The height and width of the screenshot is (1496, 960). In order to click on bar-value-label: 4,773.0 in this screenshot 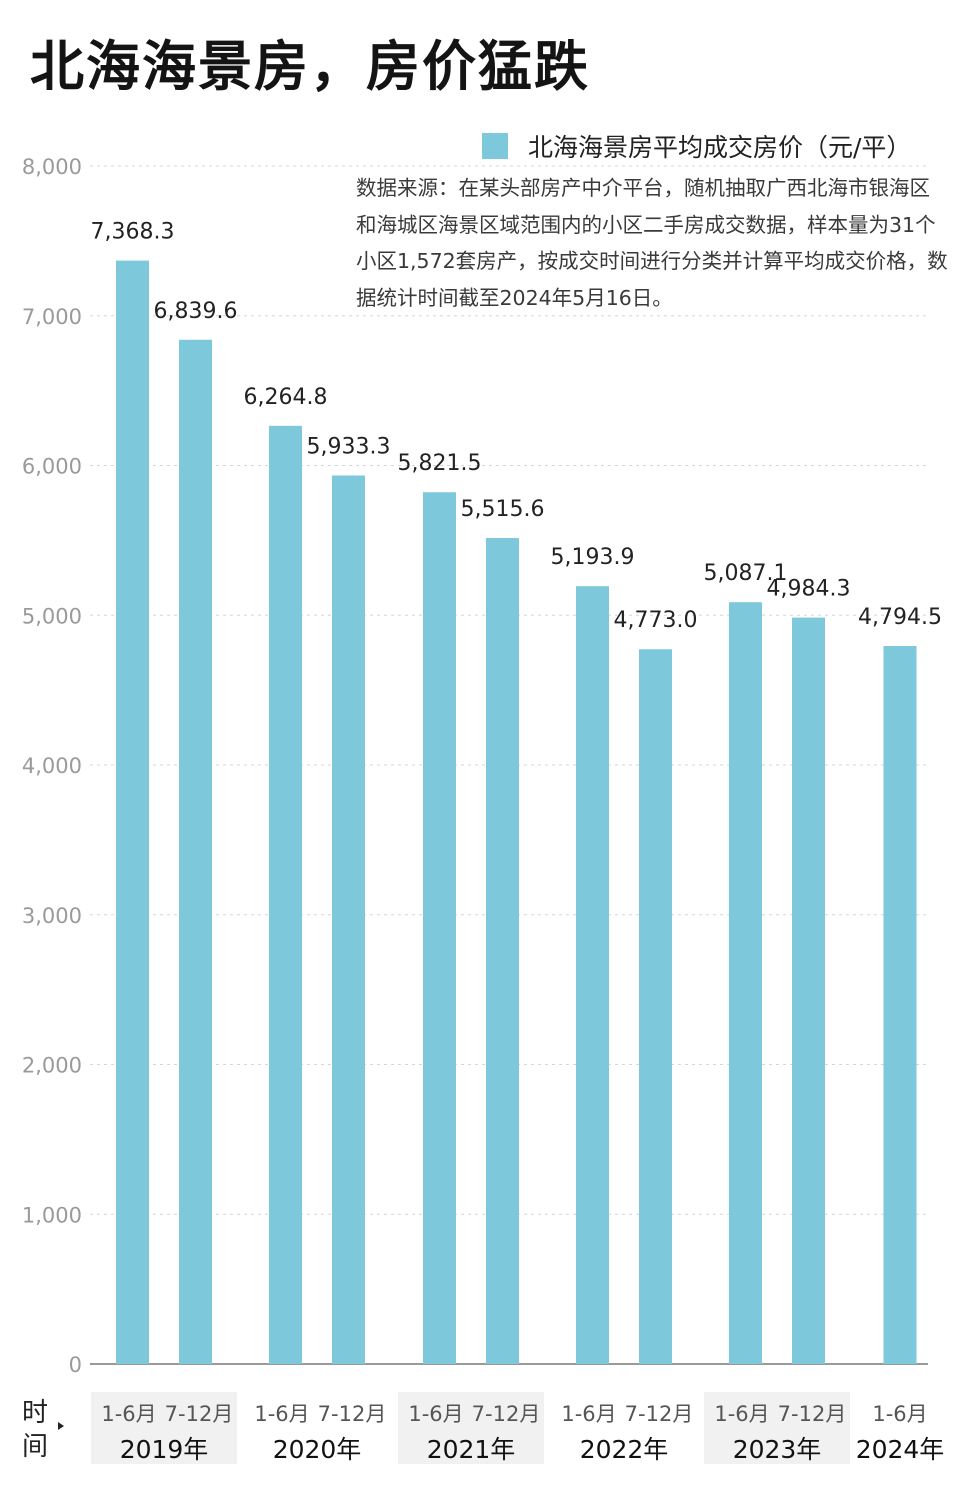, I will do `click(656, 620)`.